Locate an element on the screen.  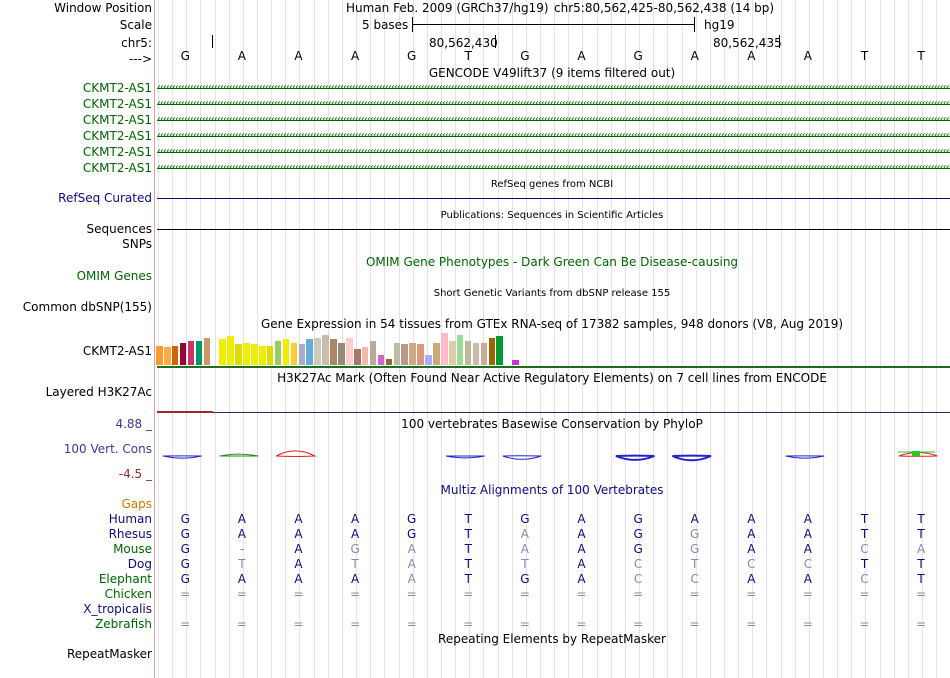
species-label: X_tropicalis is located at coordinates (117, 609).